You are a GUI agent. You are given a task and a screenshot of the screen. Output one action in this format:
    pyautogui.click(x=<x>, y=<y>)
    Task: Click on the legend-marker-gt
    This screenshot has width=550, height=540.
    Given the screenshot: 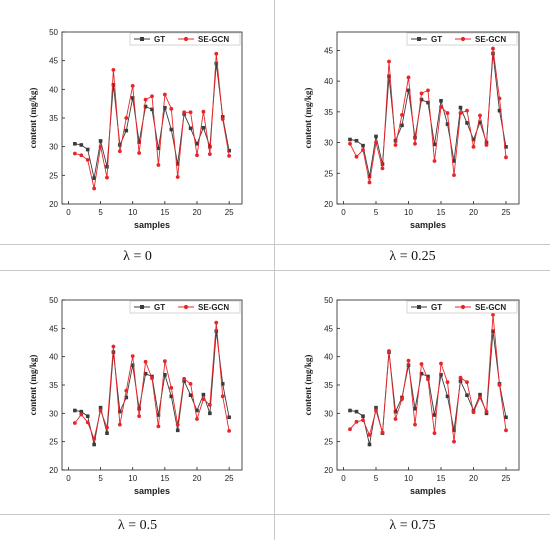 What is the action you would take?
    pyautogui.click(x=419, y=307)
    